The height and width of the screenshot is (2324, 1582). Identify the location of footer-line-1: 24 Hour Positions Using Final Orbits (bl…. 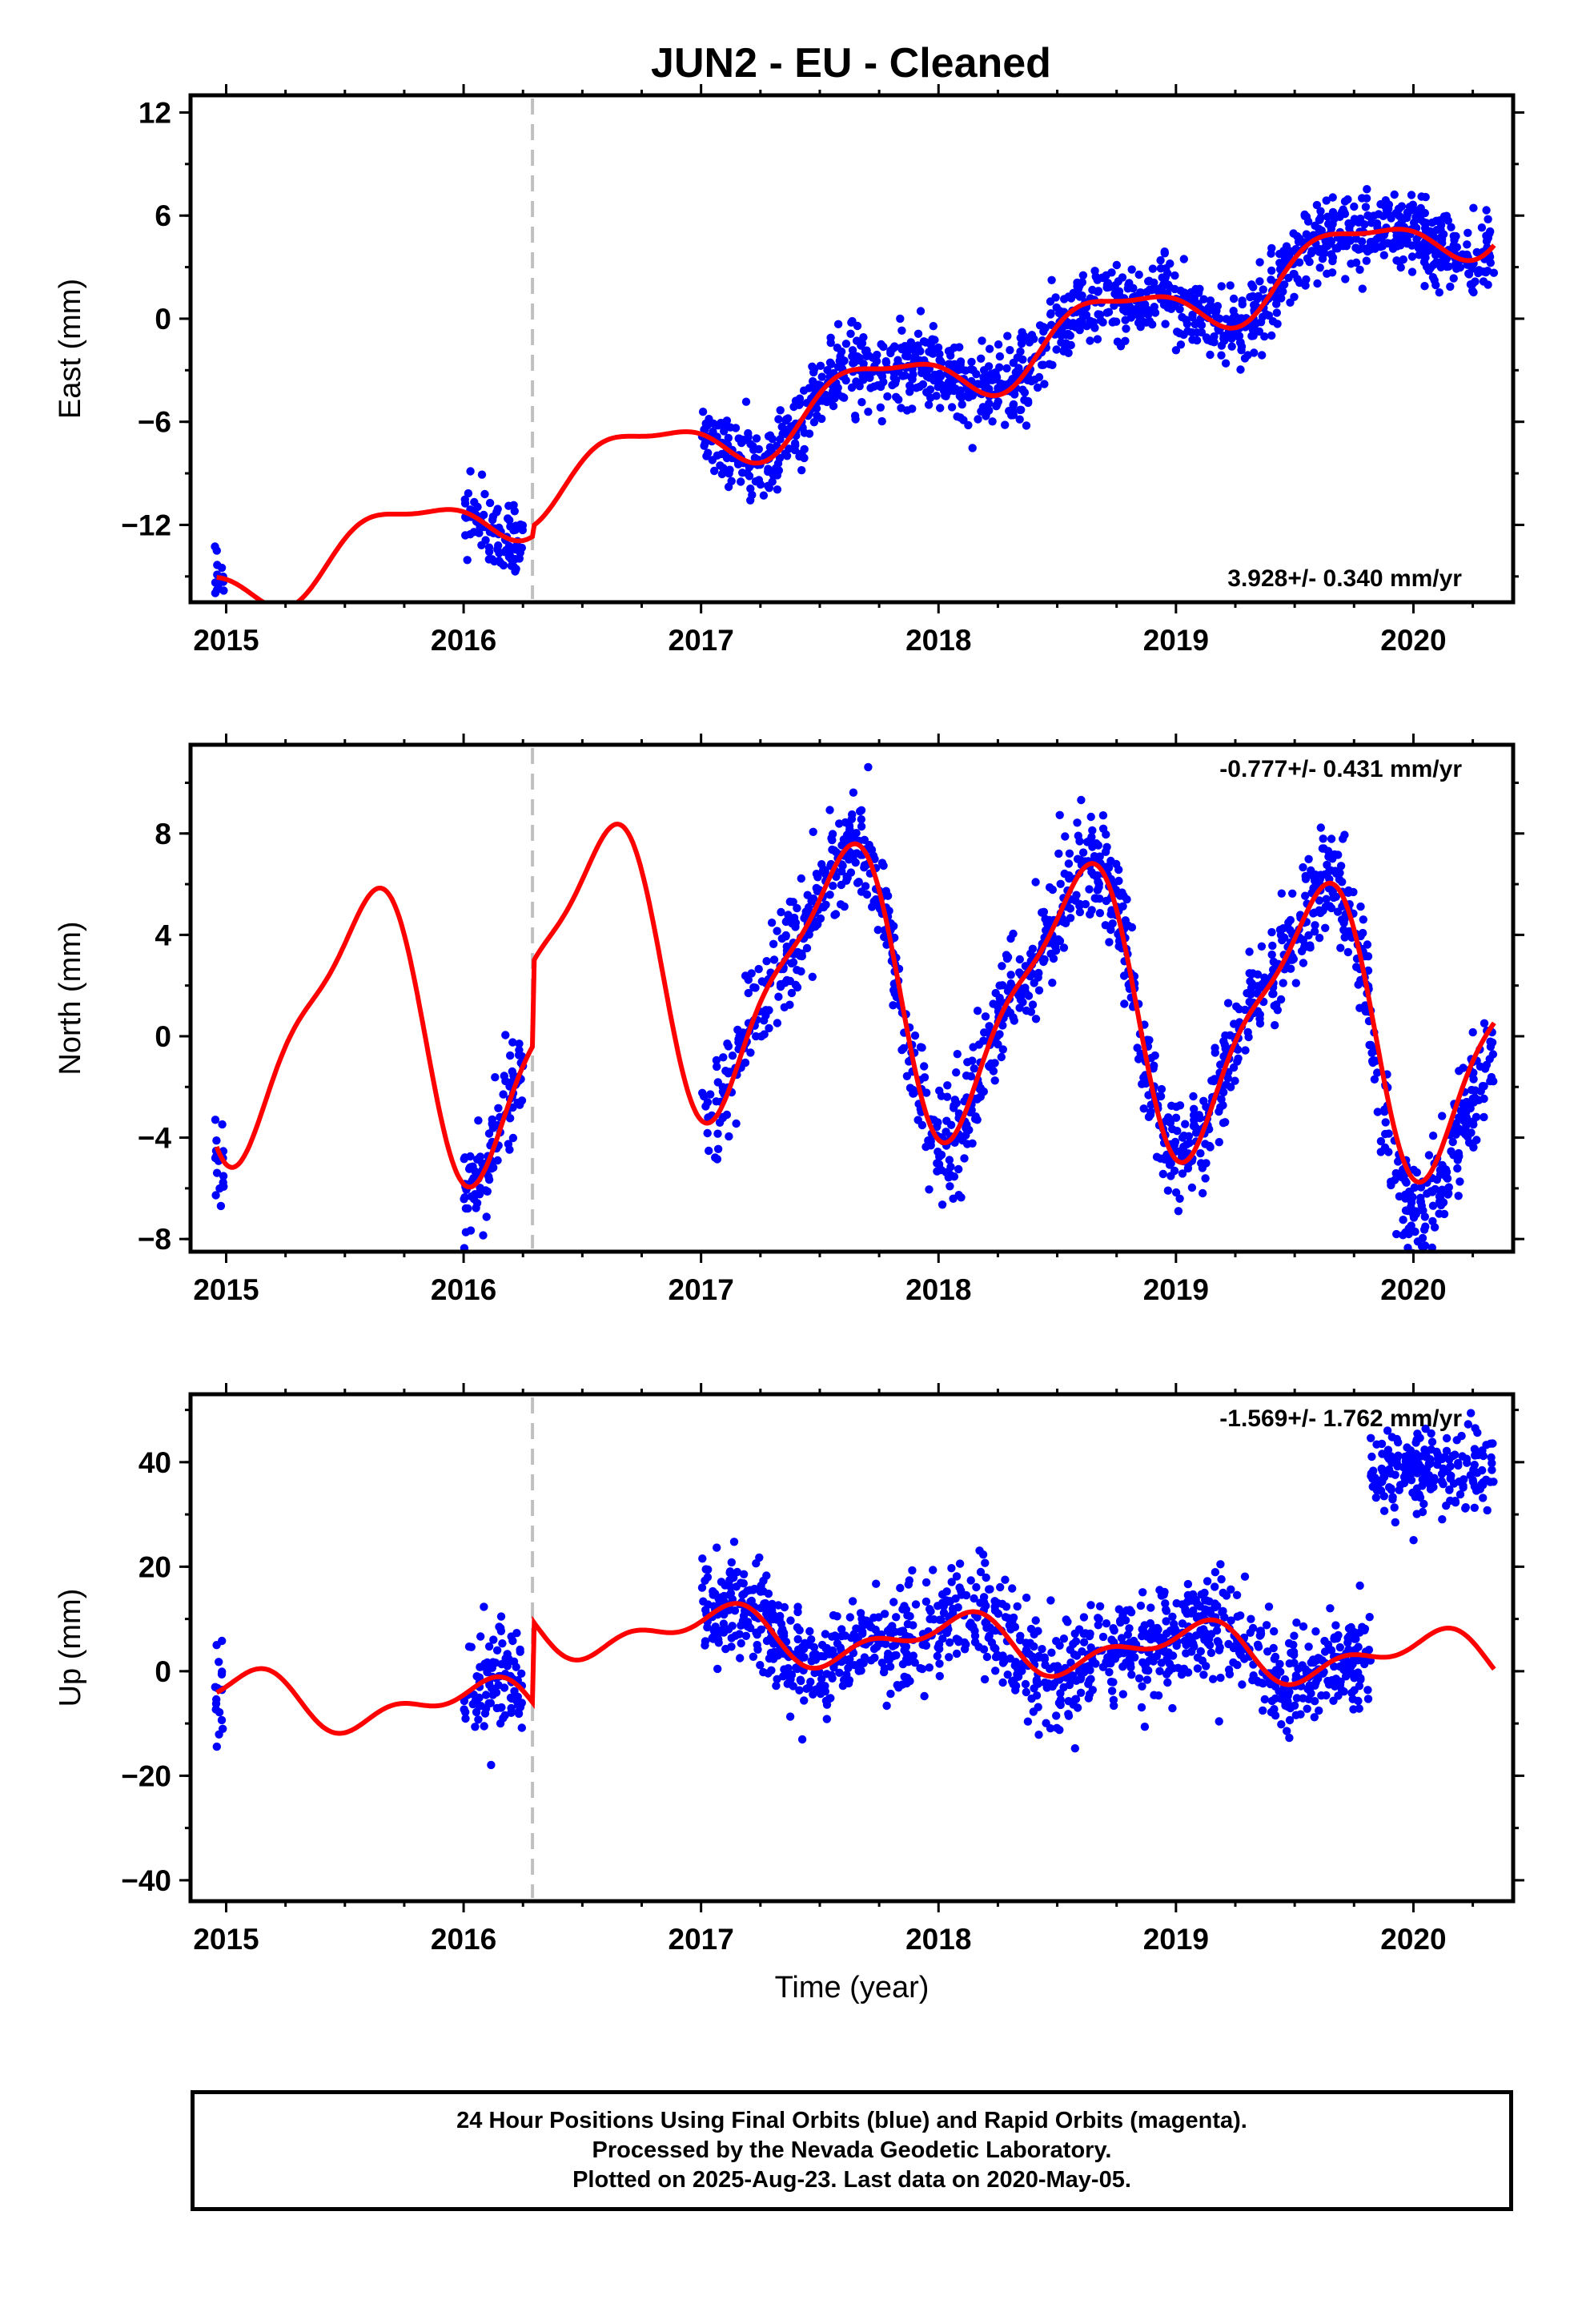
(851, 2120).